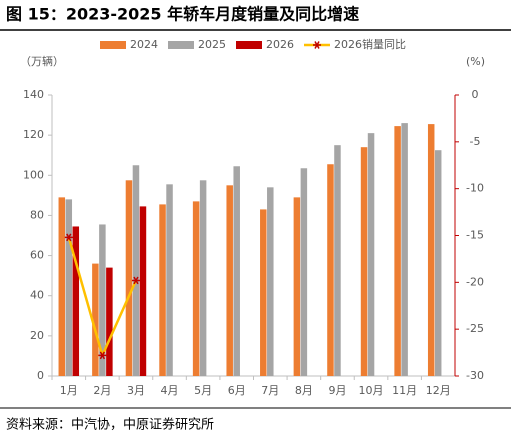 The height and width of the screenshot is (440, 511). I want to click on x-tick-label: 12月, so click(438, 390).